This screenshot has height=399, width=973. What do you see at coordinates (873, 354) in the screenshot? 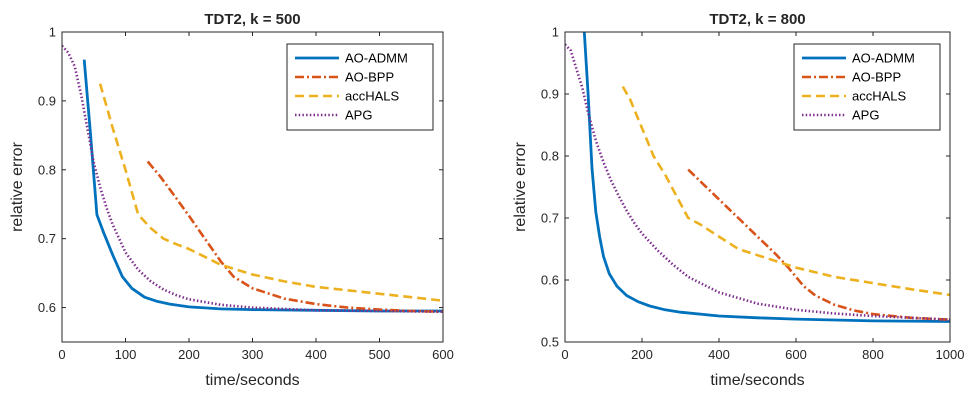
I see `x-tick-label: 800` at bounding box center [873, 354].